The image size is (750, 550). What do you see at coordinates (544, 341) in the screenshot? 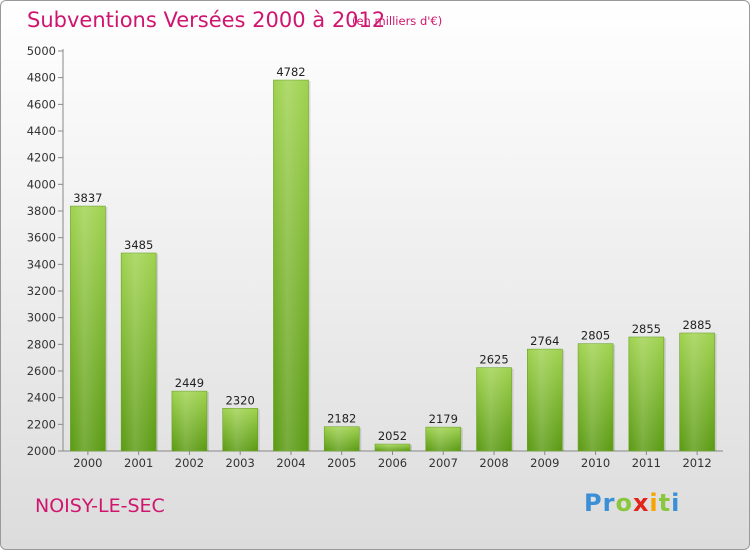
I see `data-label: 2764` at bounding box center [544, 341].